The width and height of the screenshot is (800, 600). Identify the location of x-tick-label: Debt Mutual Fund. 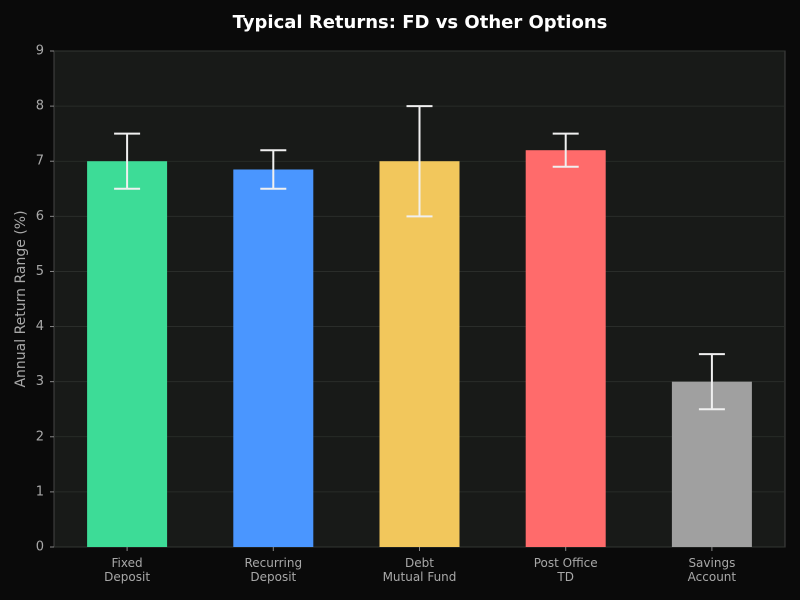
(419, 570).